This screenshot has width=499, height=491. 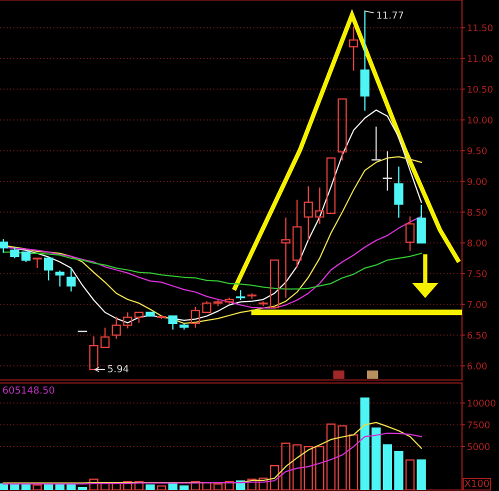 I want to click on annotation: 605148.50, so click(x=28, y=390).